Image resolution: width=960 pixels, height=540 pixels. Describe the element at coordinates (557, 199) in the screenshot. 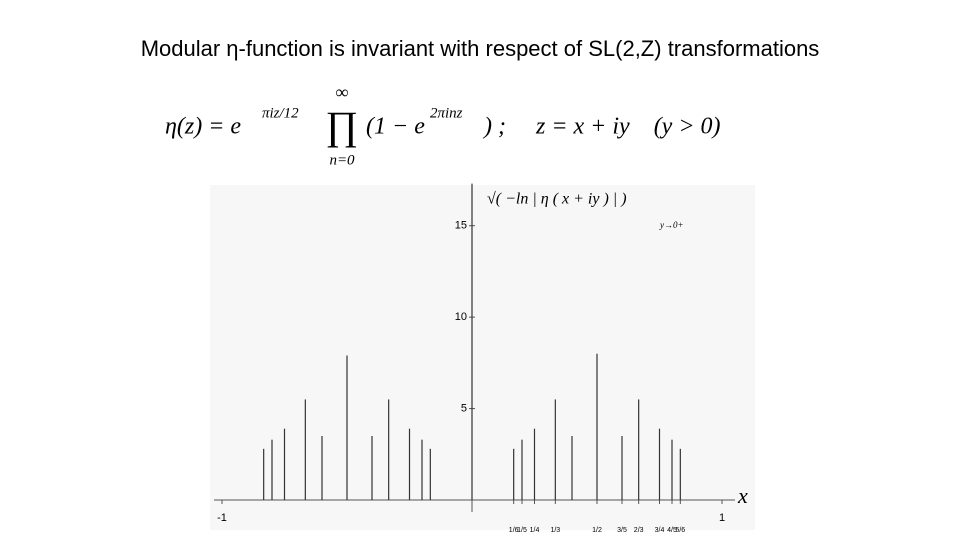

I see `curve-annotation: √( −ln | η ( x + iy ) | )` at that location.